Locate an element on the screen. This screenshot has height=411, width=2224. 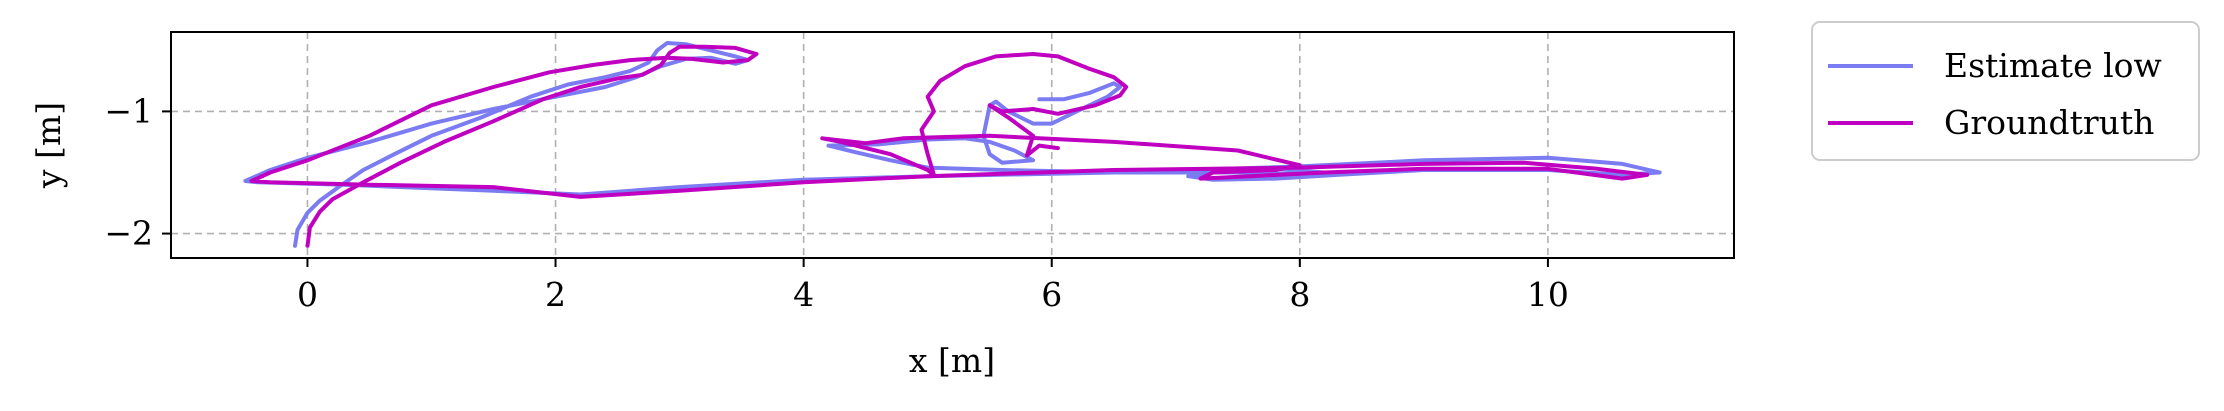
legend-label-groundtruth: Groundtruth is located at coordinates (2049, 122).